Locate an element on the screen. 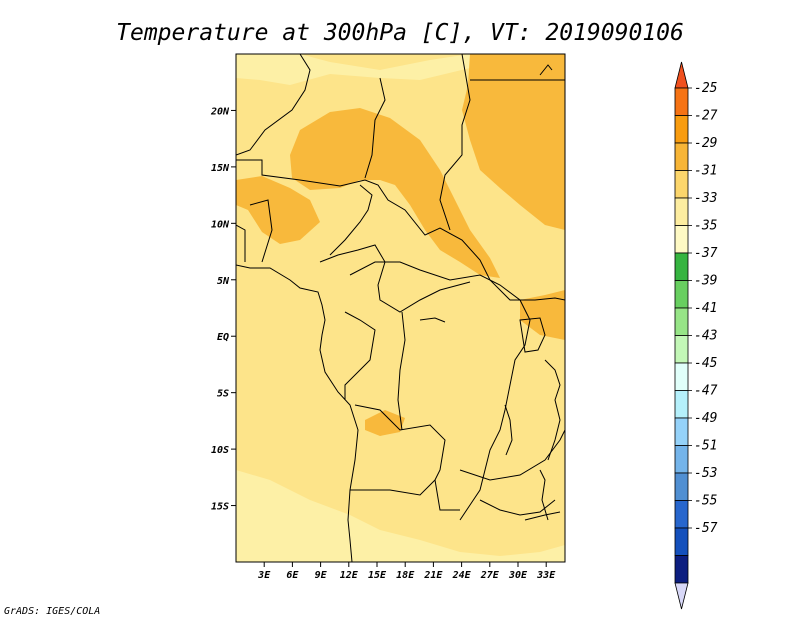 The height and width of the screenshot is (623, 800). colorbar-label: -35 is located at coordinates (706, 226).